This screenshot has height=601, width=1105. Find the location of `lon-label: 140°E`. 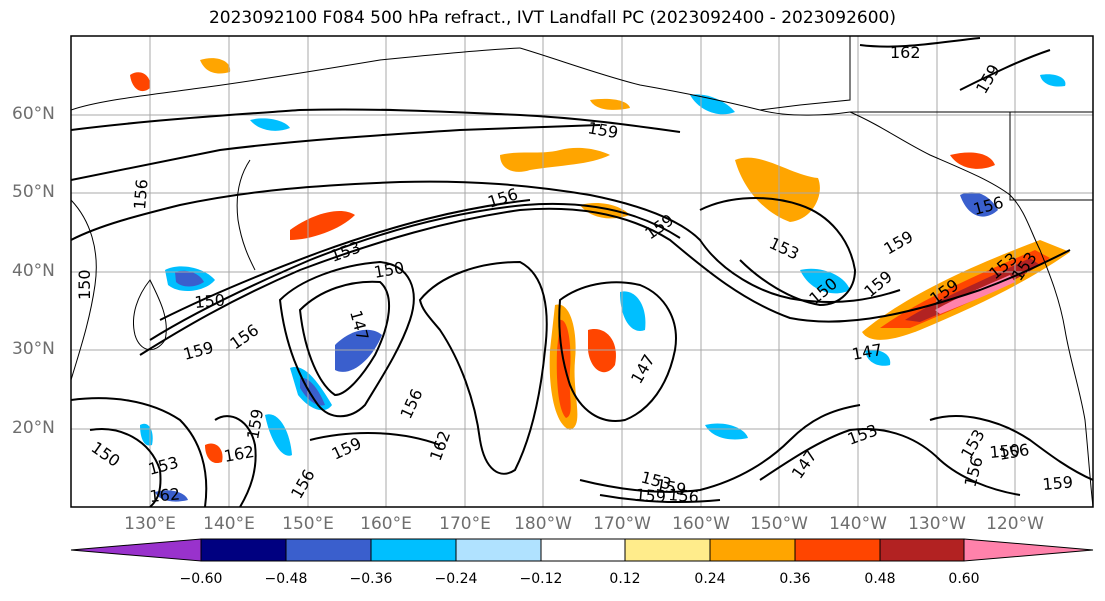

lon-label: 140°E is located at coordinates (229, 524).